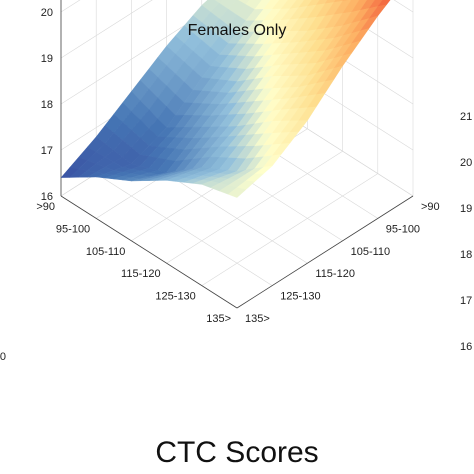 Image resolution: width=474 pixels, height=474 pixels. What do you see at coordinates (47, 197) in the screenshot?
I see `z-tick-label: 16` at bounding box center [47, 197].